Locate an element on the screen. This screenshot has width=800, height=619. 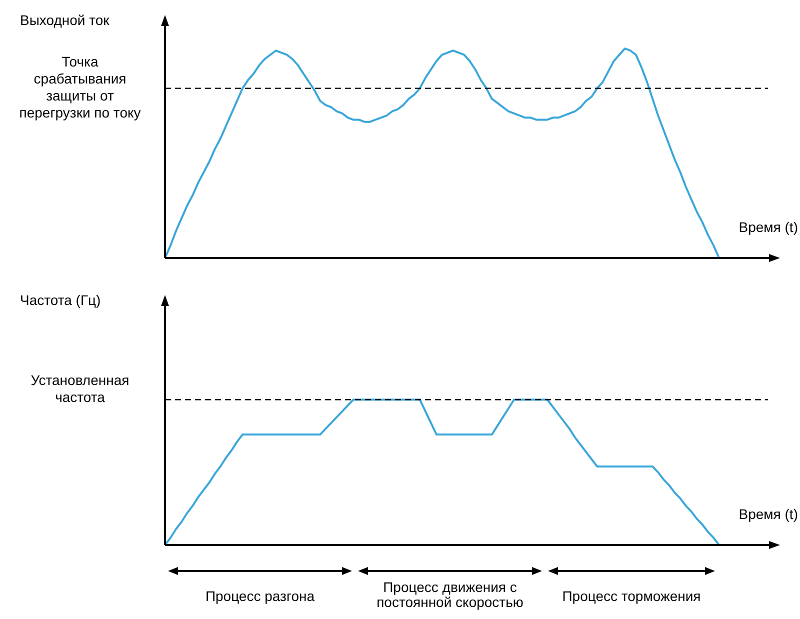
ref-line-label: Точка срабатывания защиты от перегрузки по току is located at coordinates (80, 87).